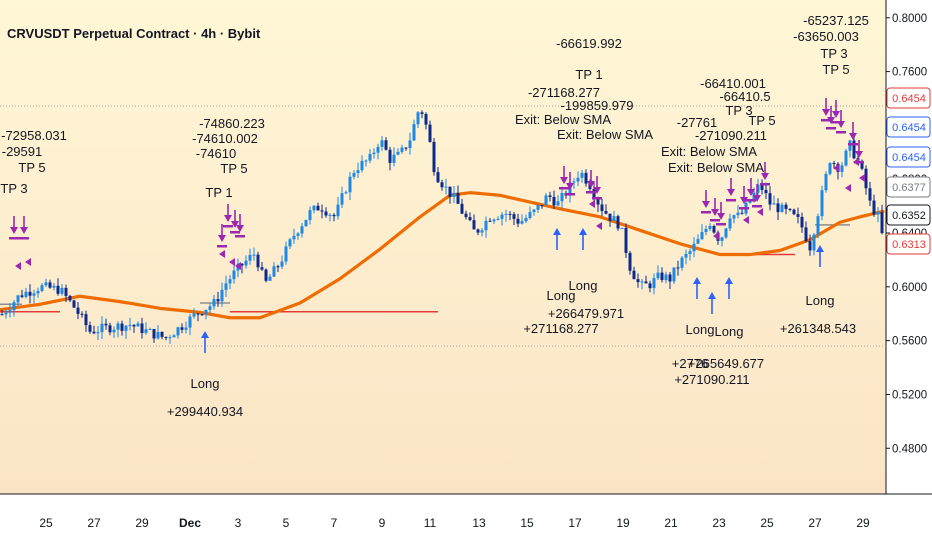 This screenshot has width=932, height=550. I want to click on trade-annotation: +2776, so click(690, 363).